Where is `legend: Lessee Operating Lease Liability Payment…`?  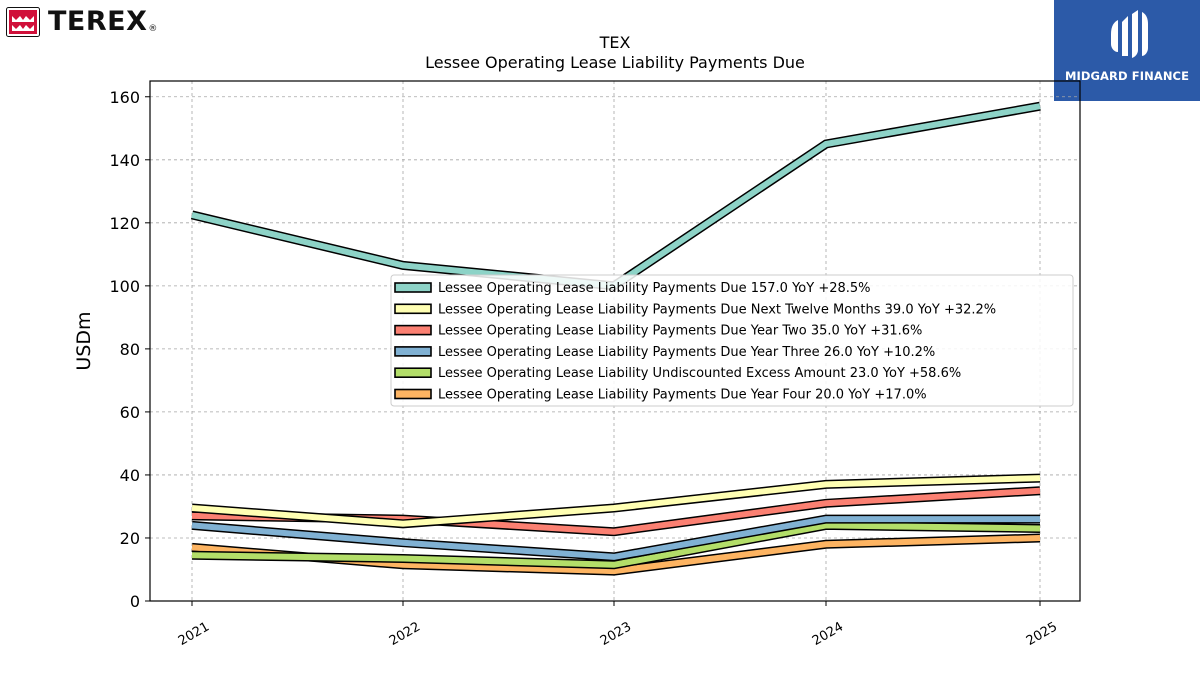 legend: Lessee Operating Lease Liability Payment… is located at coordinates (732, 340).